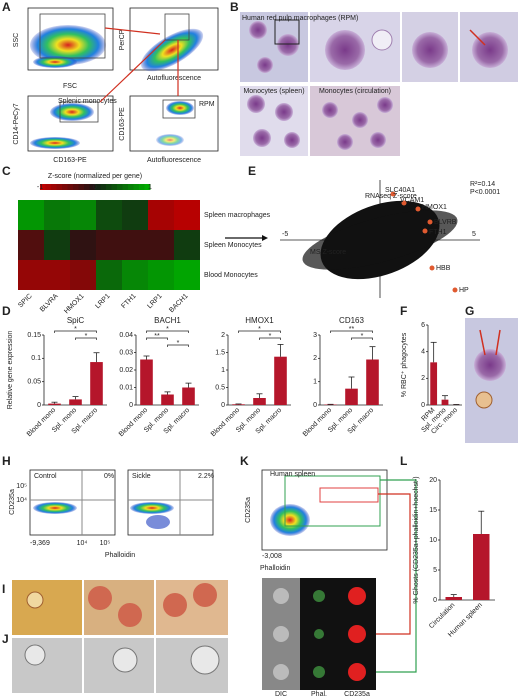 Image resolution: width=520 pixels, height=699 pixels. I want to click on axis-label: MS Z-score, so click(328, 252).